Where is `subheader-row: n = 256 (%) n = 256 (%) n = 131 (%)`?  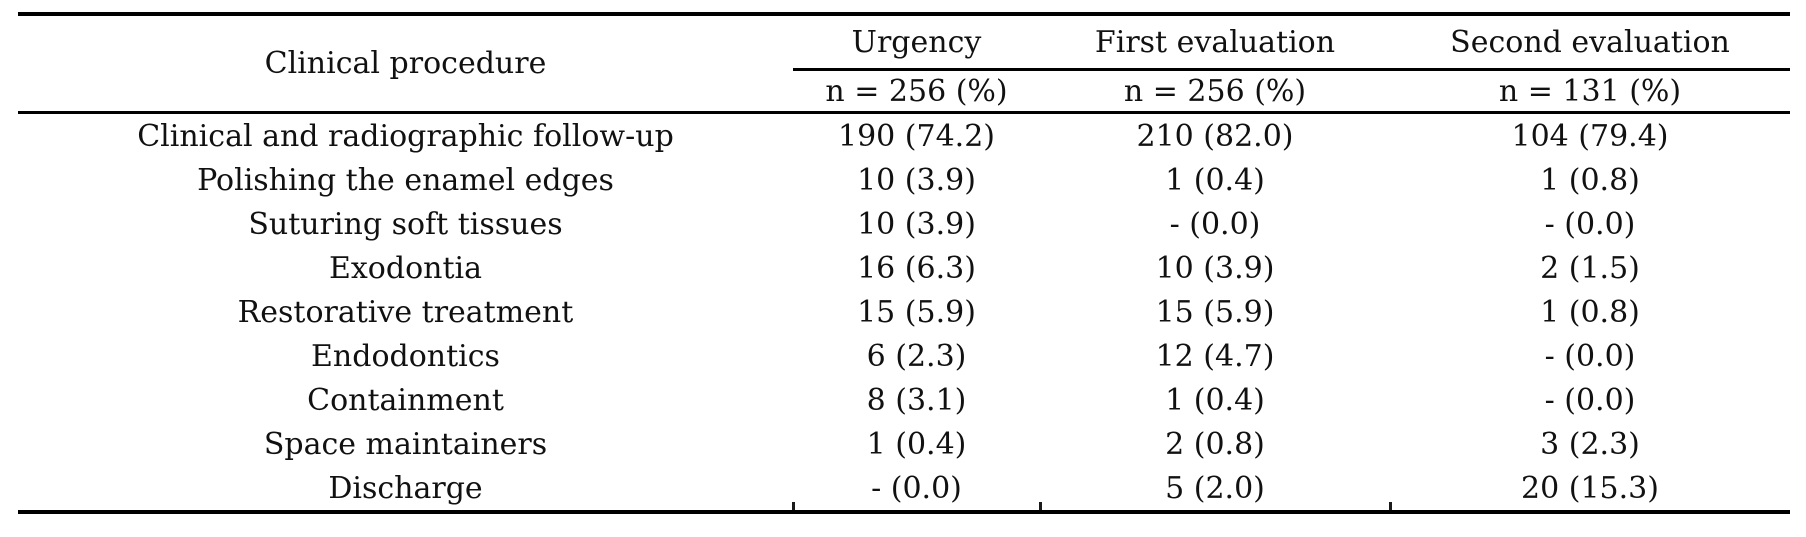
subheader-row: n = 256 (%) n = 256 (%) n = 131 (%) is located at coordinates (904, 91).